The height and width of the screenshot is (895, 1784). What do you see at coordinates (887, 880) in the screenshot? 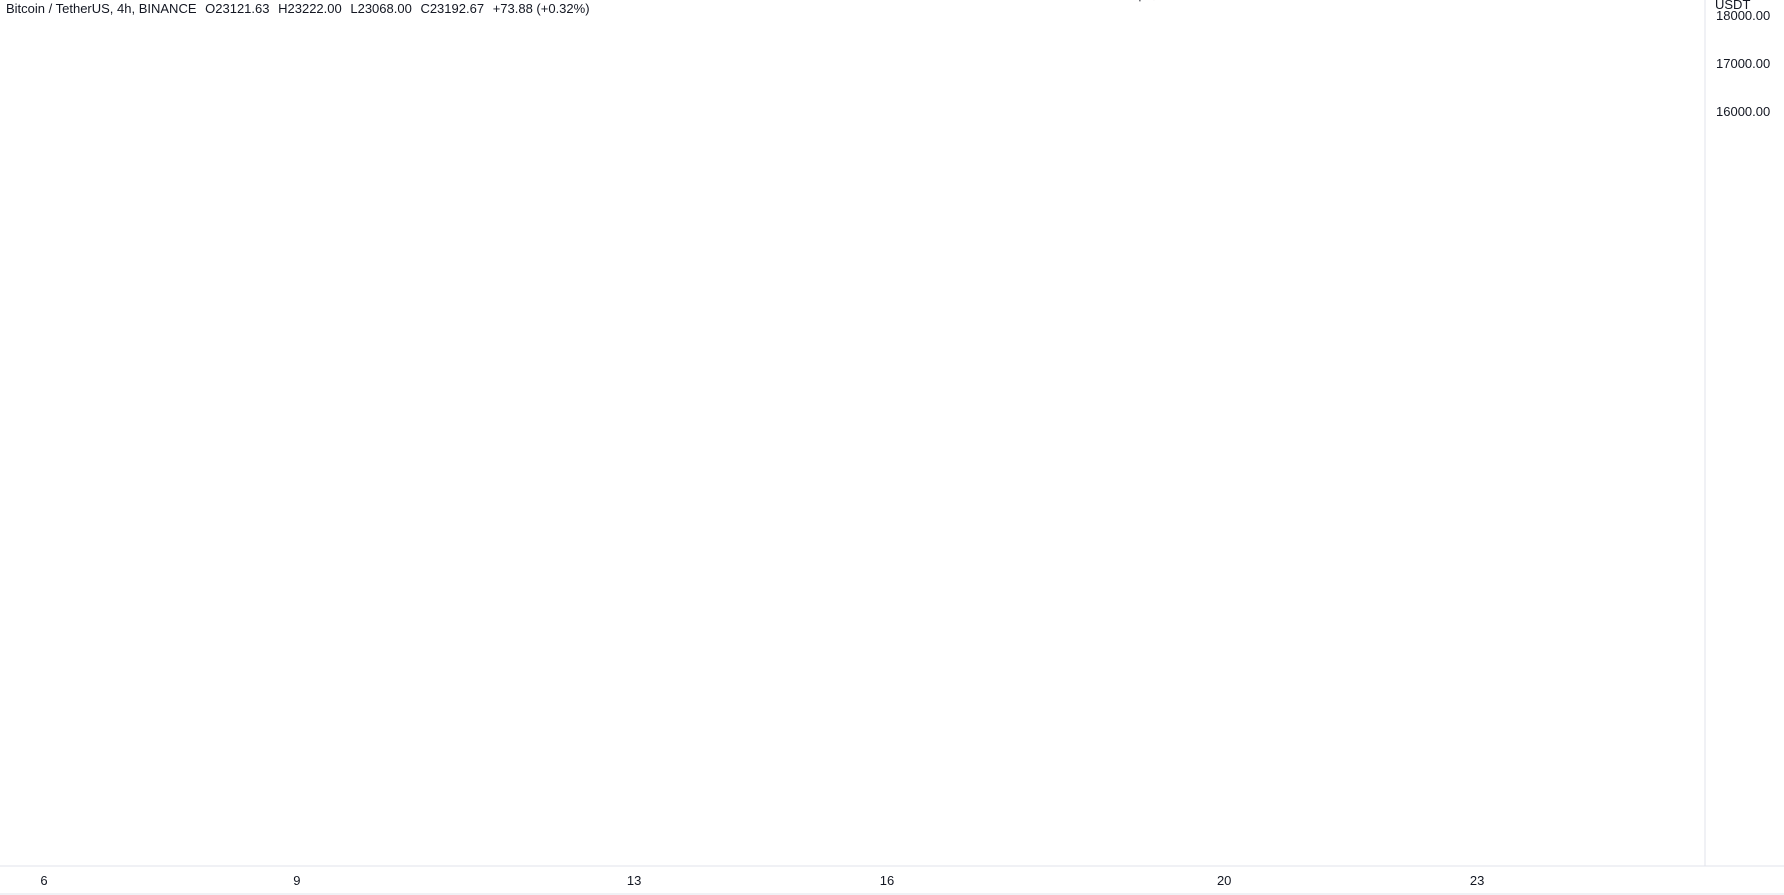
I see `time-tick-label: 16` at bounding box center [887, 880].